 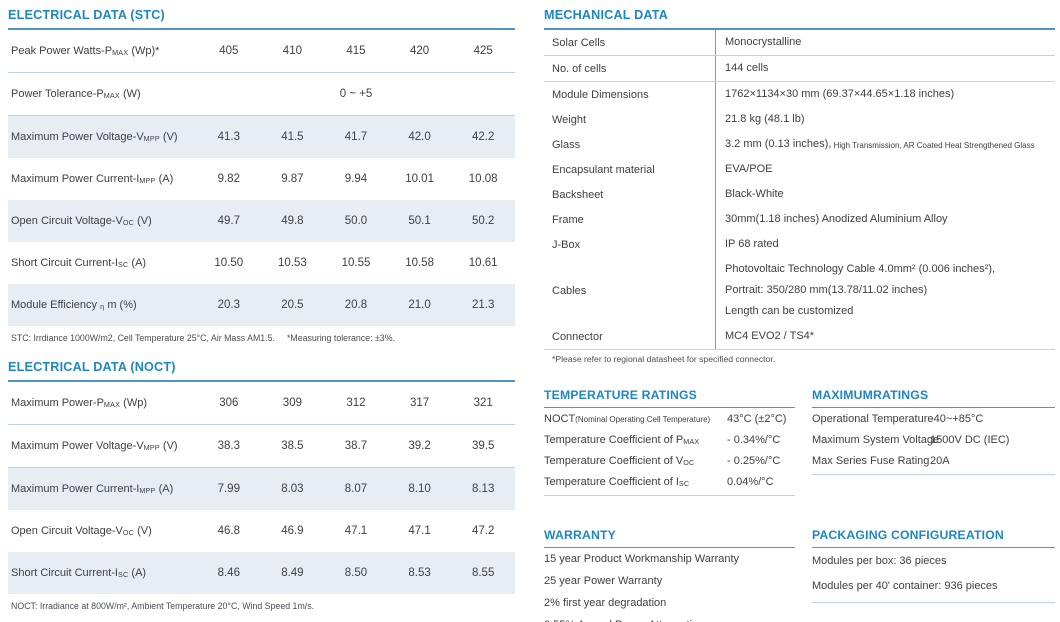 What do you see at coordinates (292, 221) in the screenshot?
I see `spec-value: 49.8` at bounding box center [292, 221].